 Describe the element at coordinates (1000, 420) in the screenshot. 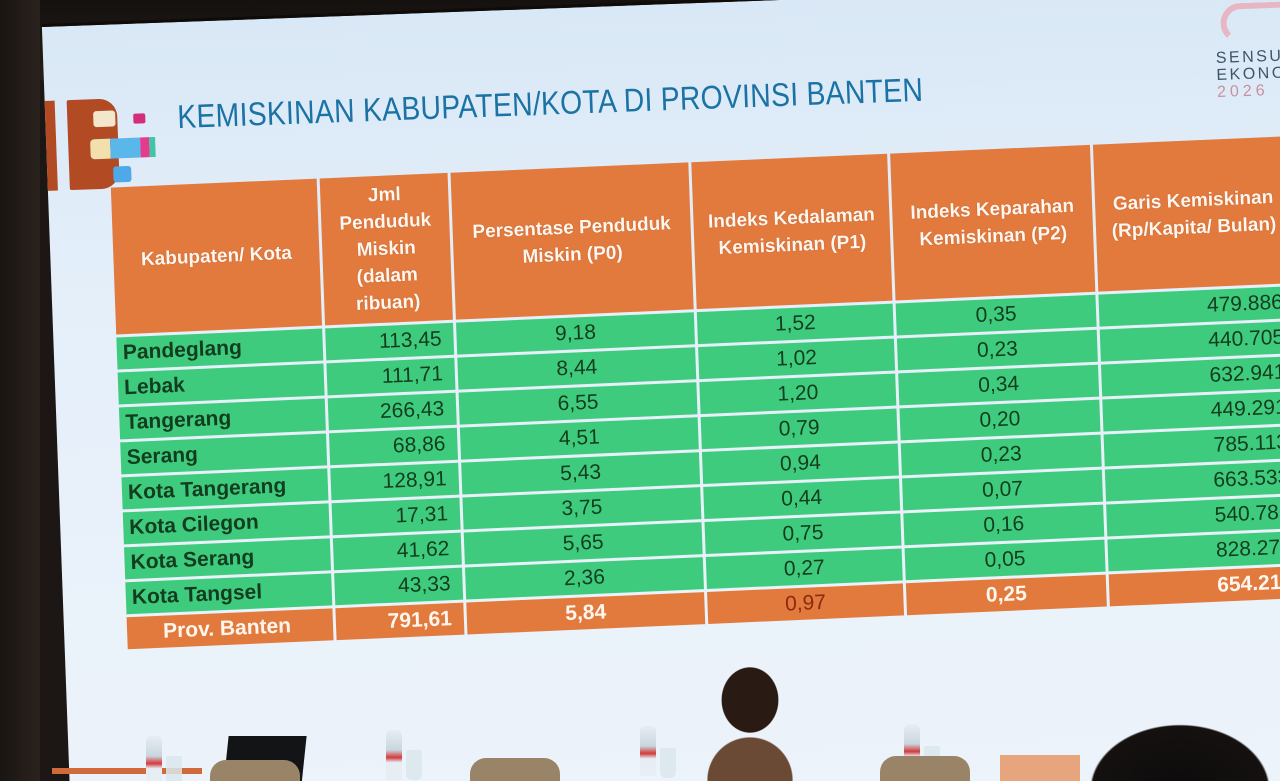

I see `cell-p2: 0,20` at that location.